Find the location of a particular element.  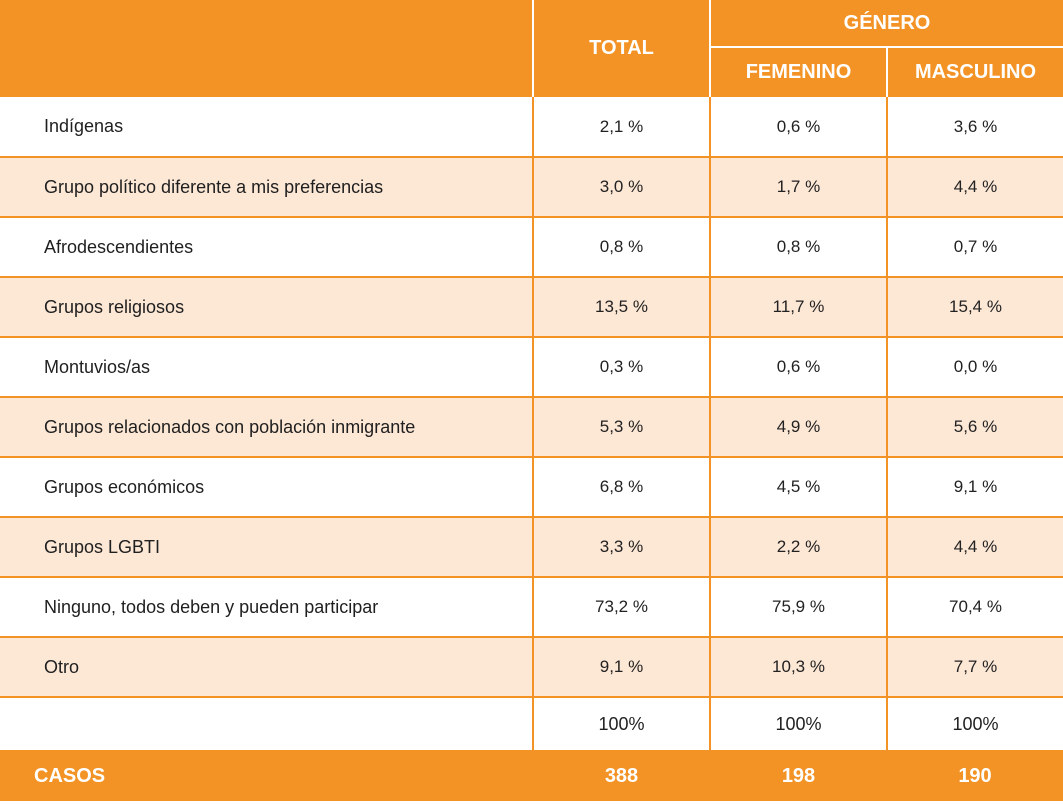

table-row: Grupos LGBTI 3,3 % 2,2 % 4,4 % is located at coordinates (531, 547).